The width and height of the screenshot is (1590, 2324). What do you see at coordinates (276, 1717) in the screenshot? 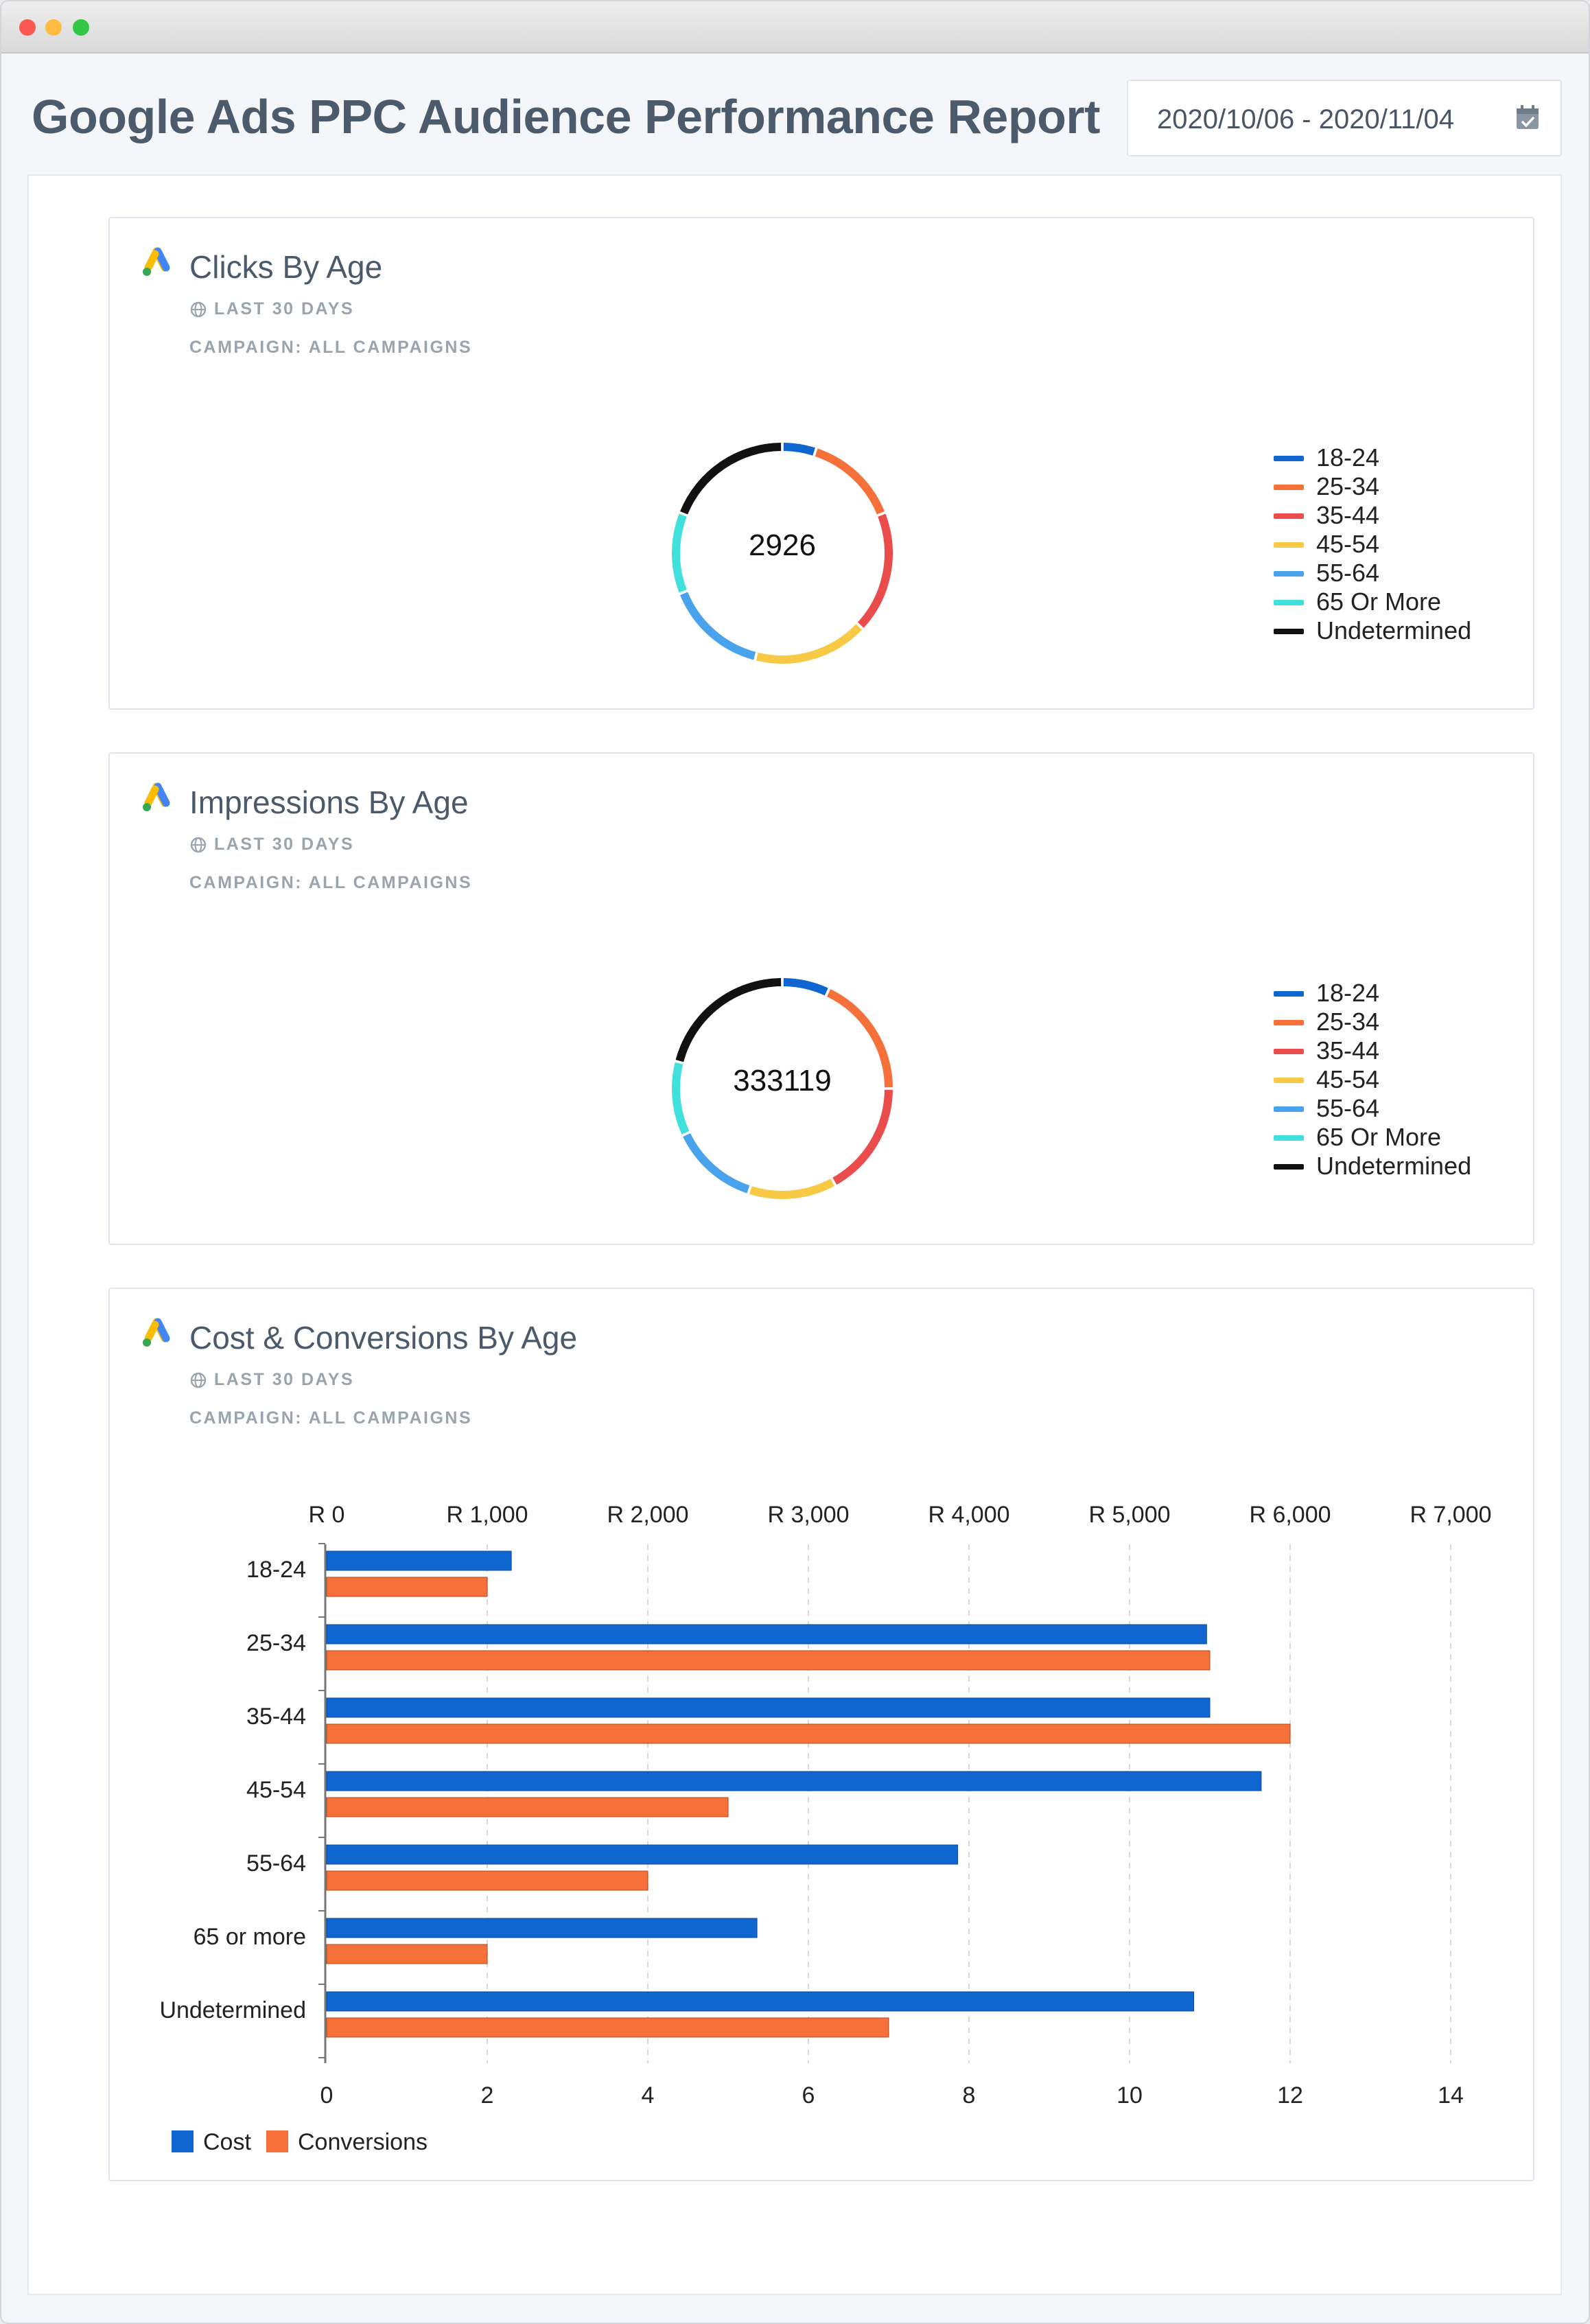
I see `category-label: 35-44` at bounding box center [276, 1717].